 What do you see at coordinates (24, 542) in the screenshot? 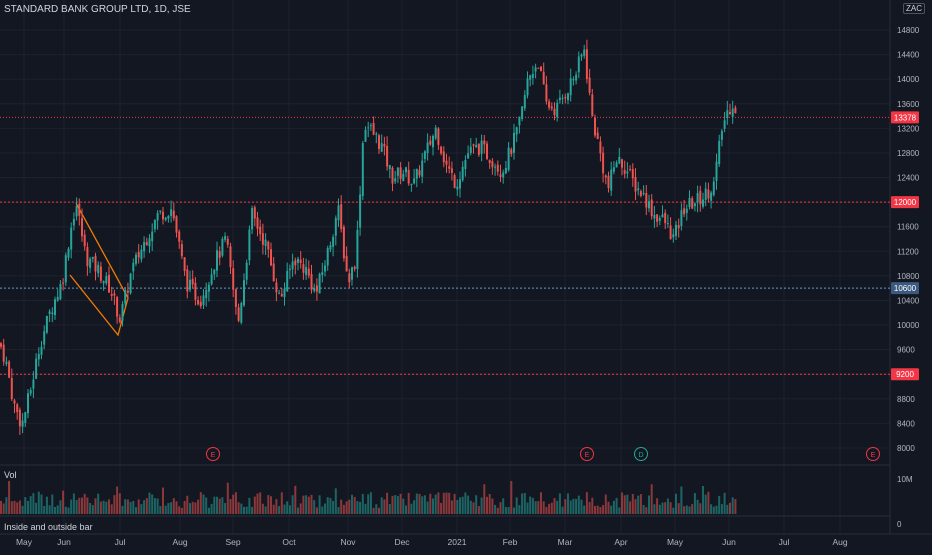
I see `x-tick-0: May` at bounding box center [24, 542].